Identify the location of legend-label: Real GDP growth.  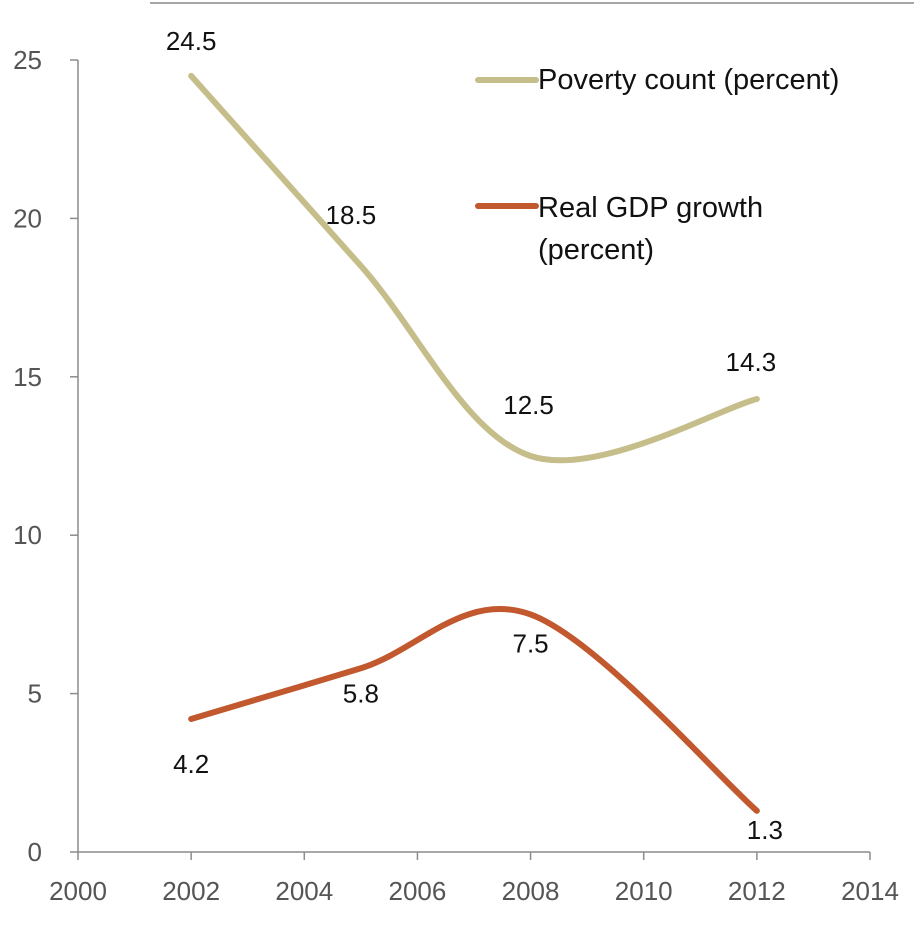
(650, 208).